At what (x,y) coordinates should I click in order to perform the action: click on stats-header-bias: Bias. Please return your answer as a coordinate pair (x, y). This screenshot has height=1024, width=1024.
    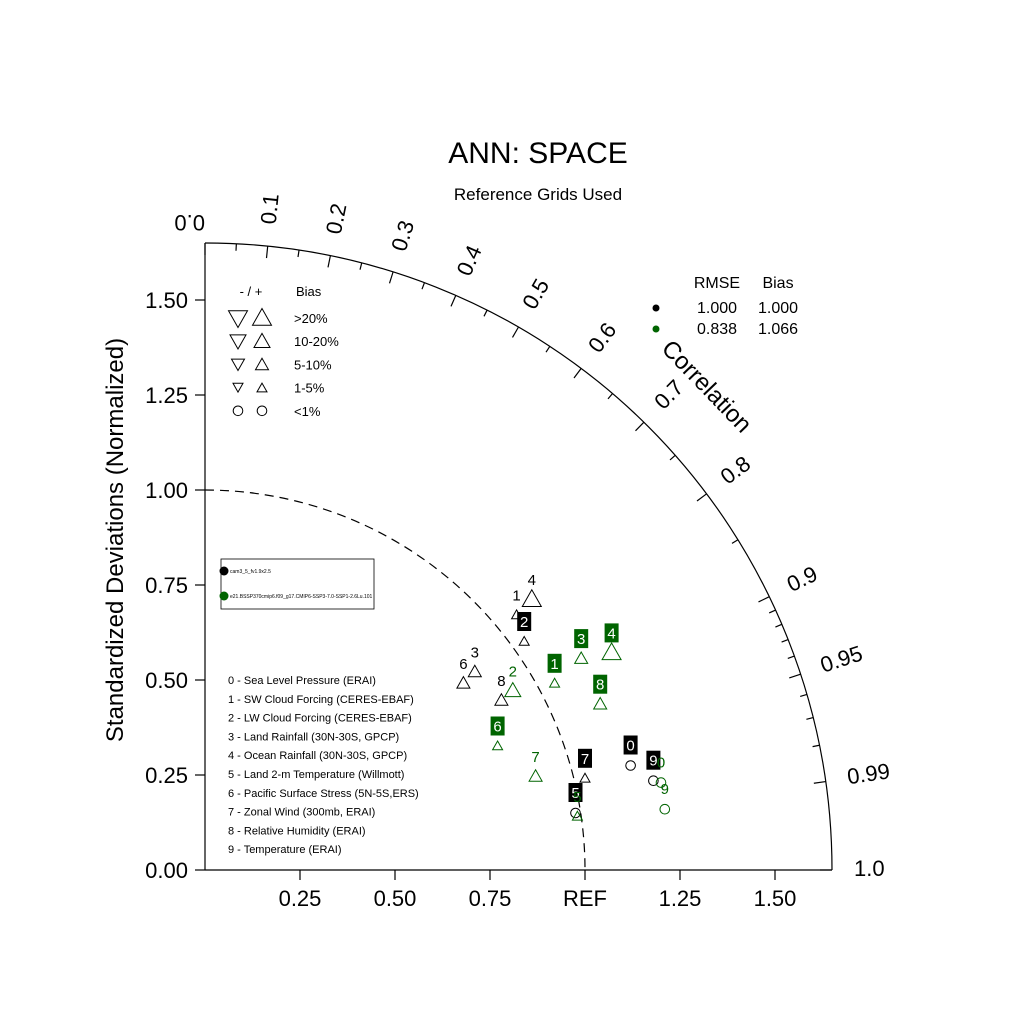
    Looking at the image, I should click on (777, 283).